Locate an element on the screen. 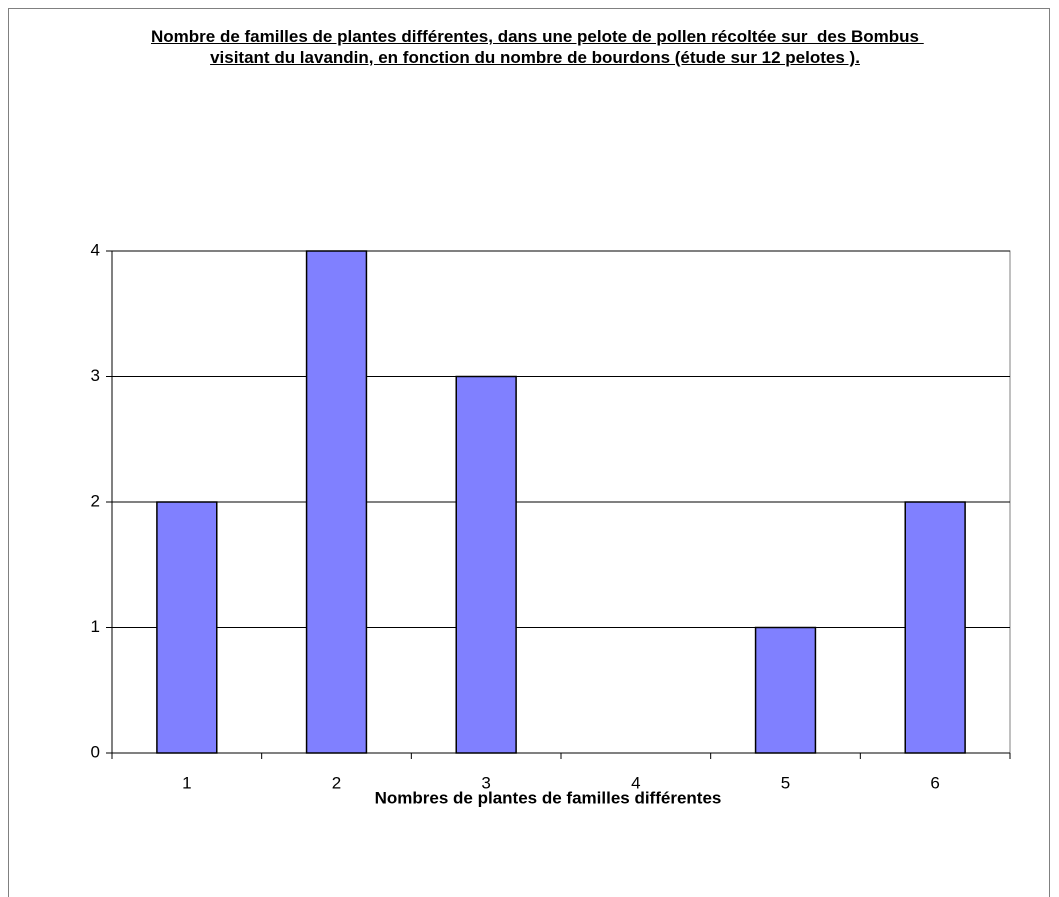 The width and height of the screenshot is (1059, 897). x-tick-label: 6 is located at coordinates (934, 782).